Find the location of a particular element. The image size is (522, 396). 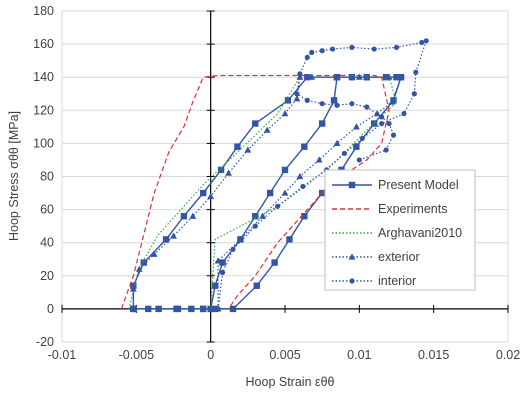

y-tick-label: -20 is located at coordinates (45, 342).